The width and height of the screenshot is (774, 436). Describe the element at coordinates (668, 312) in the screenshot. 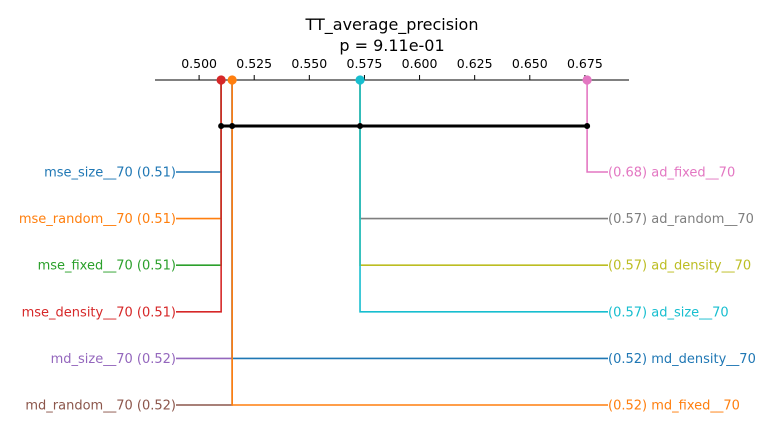

I see `right-entry-label: (0.57) ad_size__70` at that location.